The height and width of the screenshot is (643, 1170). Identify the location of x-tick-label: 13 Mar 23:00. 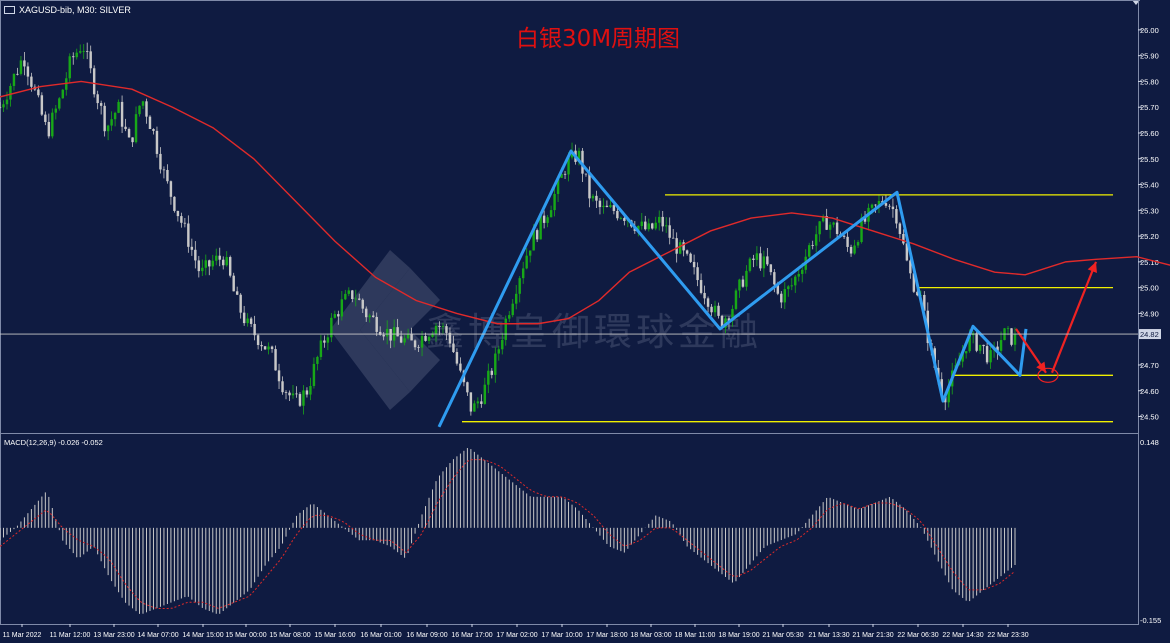
(113, 635).